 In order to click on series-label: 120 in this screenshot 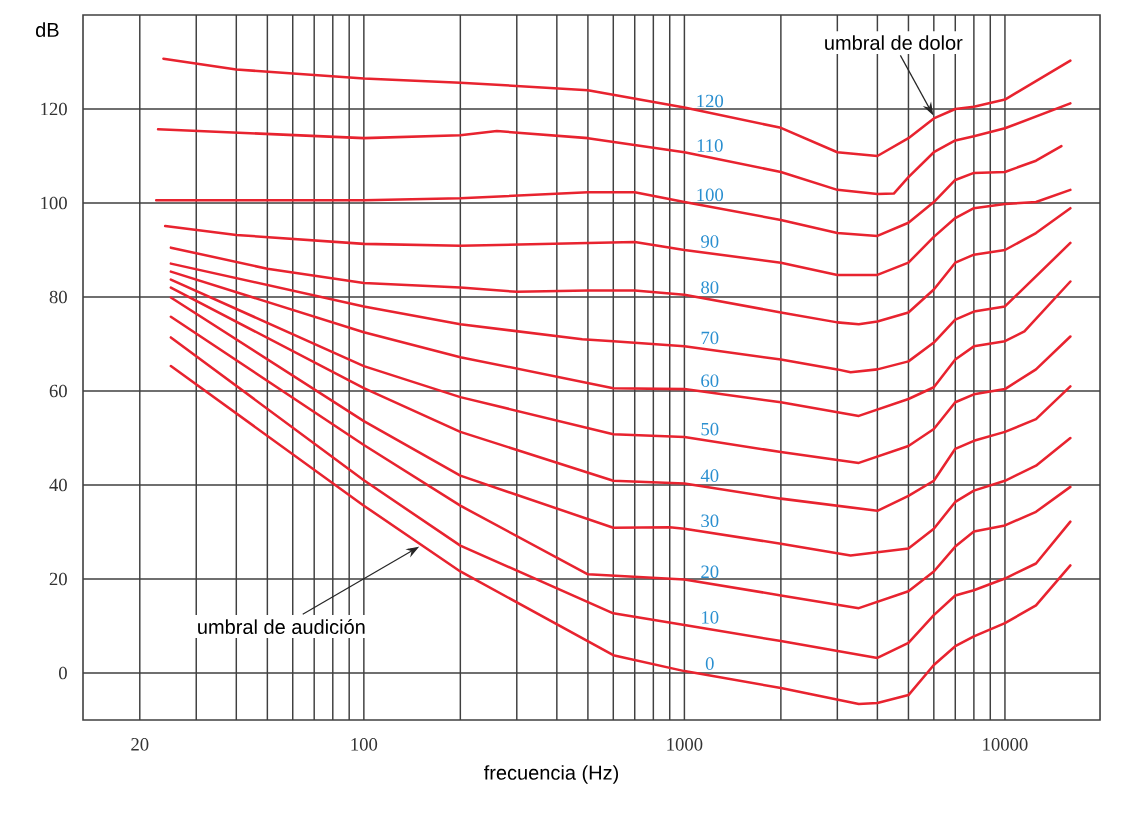, I will do `click(710, 101)`.